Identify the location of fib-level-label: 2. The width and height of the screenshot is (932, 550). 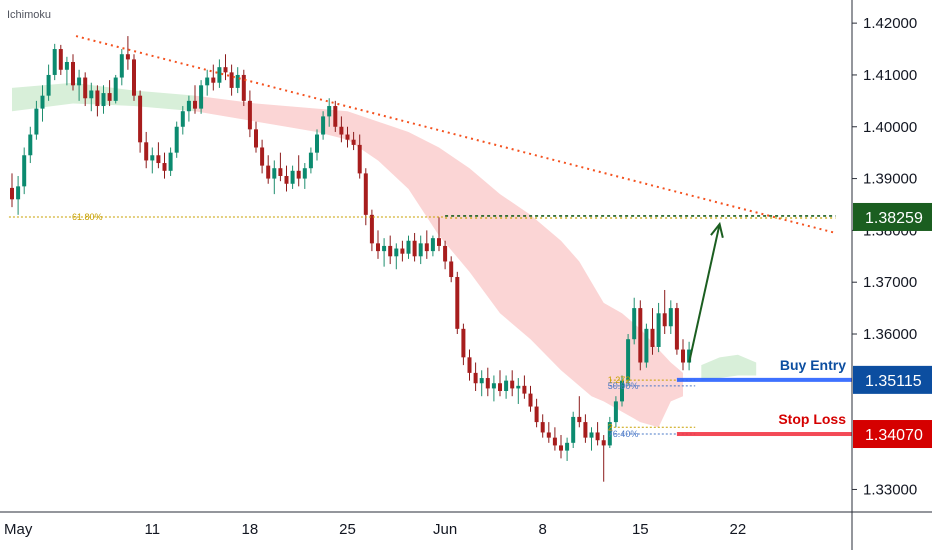
(610, 427).